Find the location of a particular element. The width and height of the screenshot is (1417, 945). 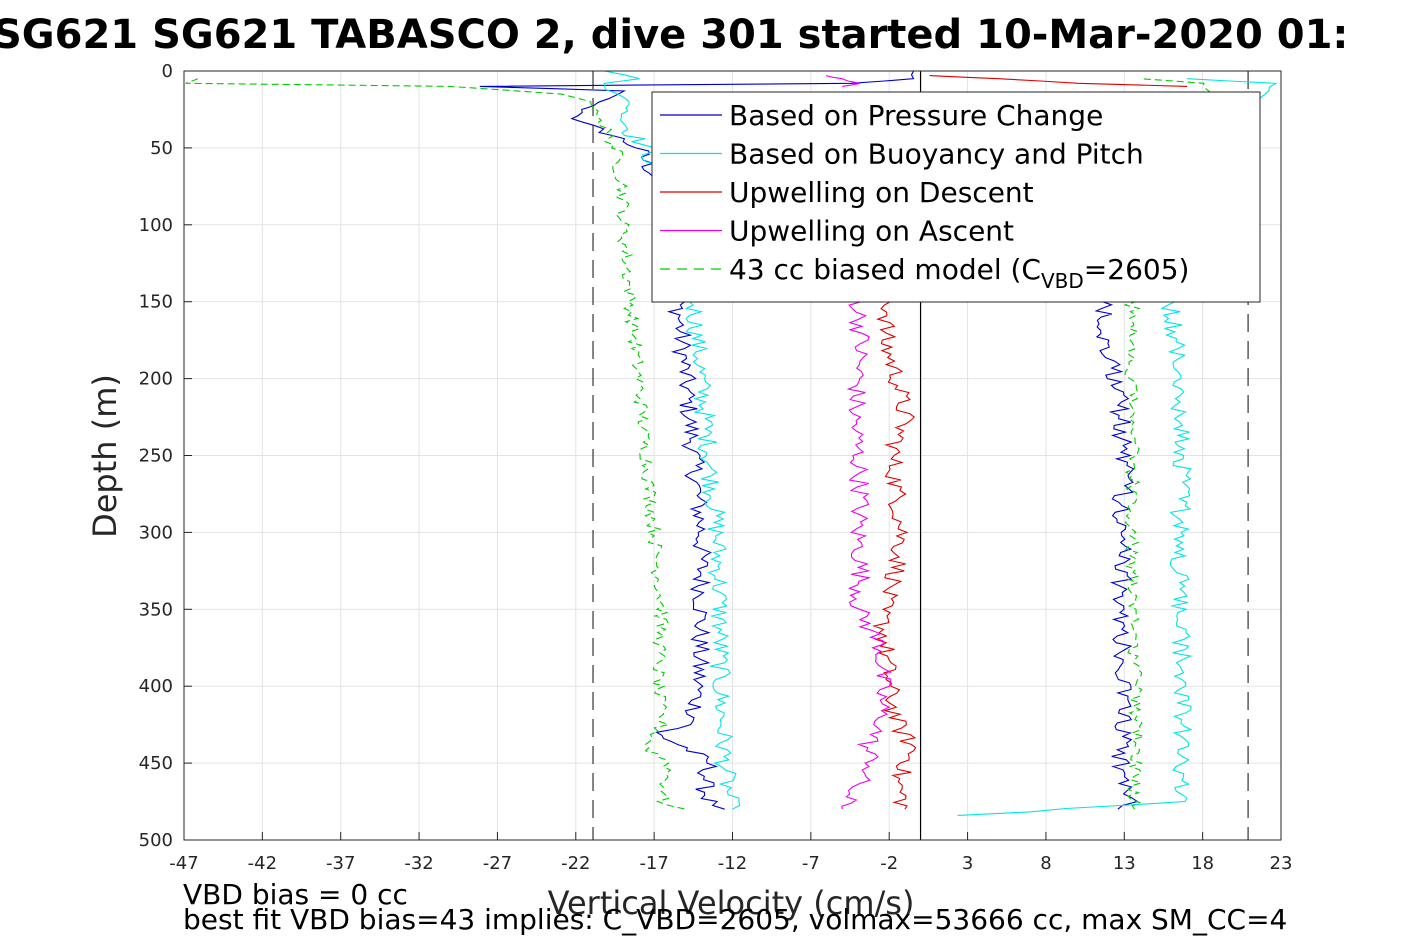

legend-entry-subscript: VBD is located at coordinates (1062, 281).